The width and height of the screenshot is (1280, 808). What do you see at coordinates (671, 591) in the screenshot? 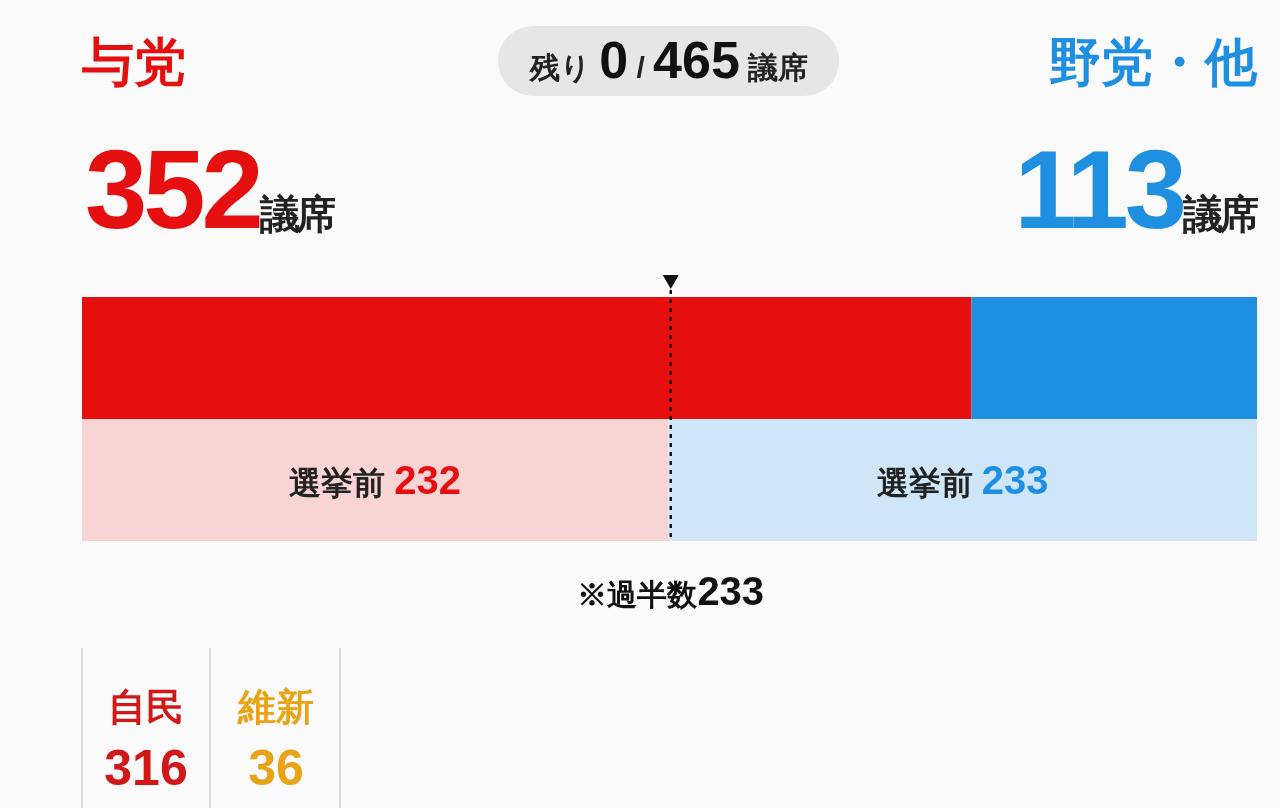
I see `ref-line-label: ※過半数233` at bounding box center [671, 591].